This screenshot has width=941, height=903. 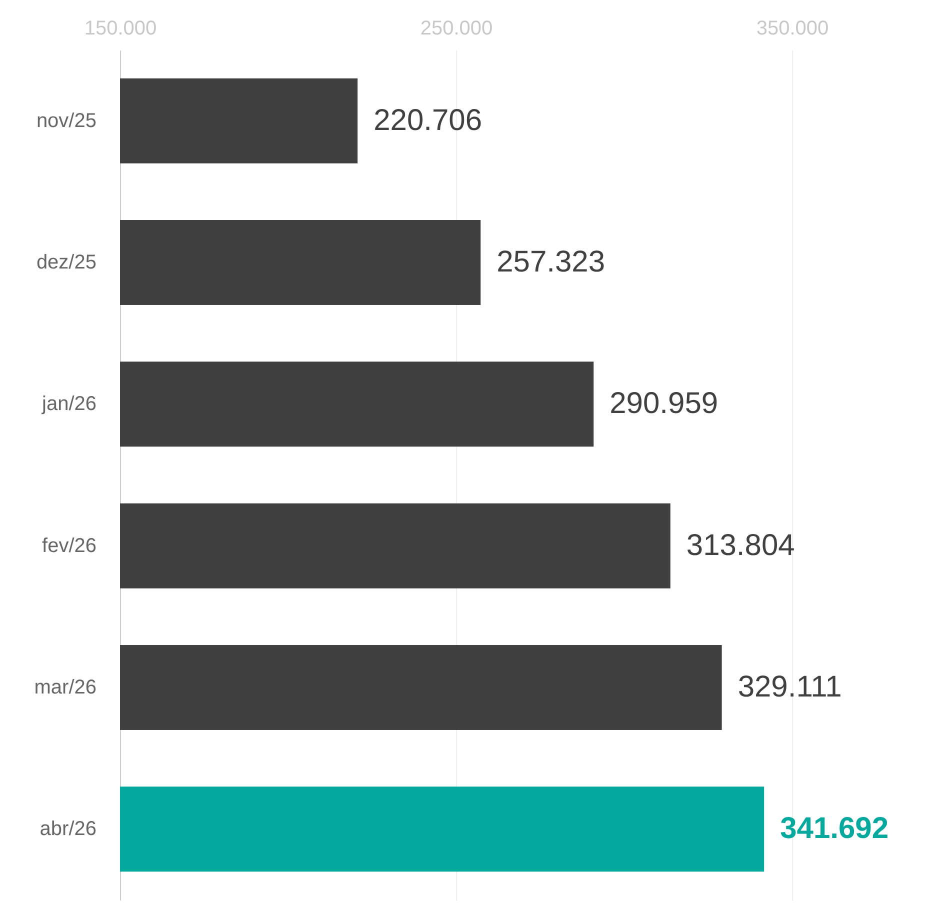 What do you see at coordinates (790, 687) in the screenshot?
I see `data-label: 329.111` at bounding box center [790, 687].